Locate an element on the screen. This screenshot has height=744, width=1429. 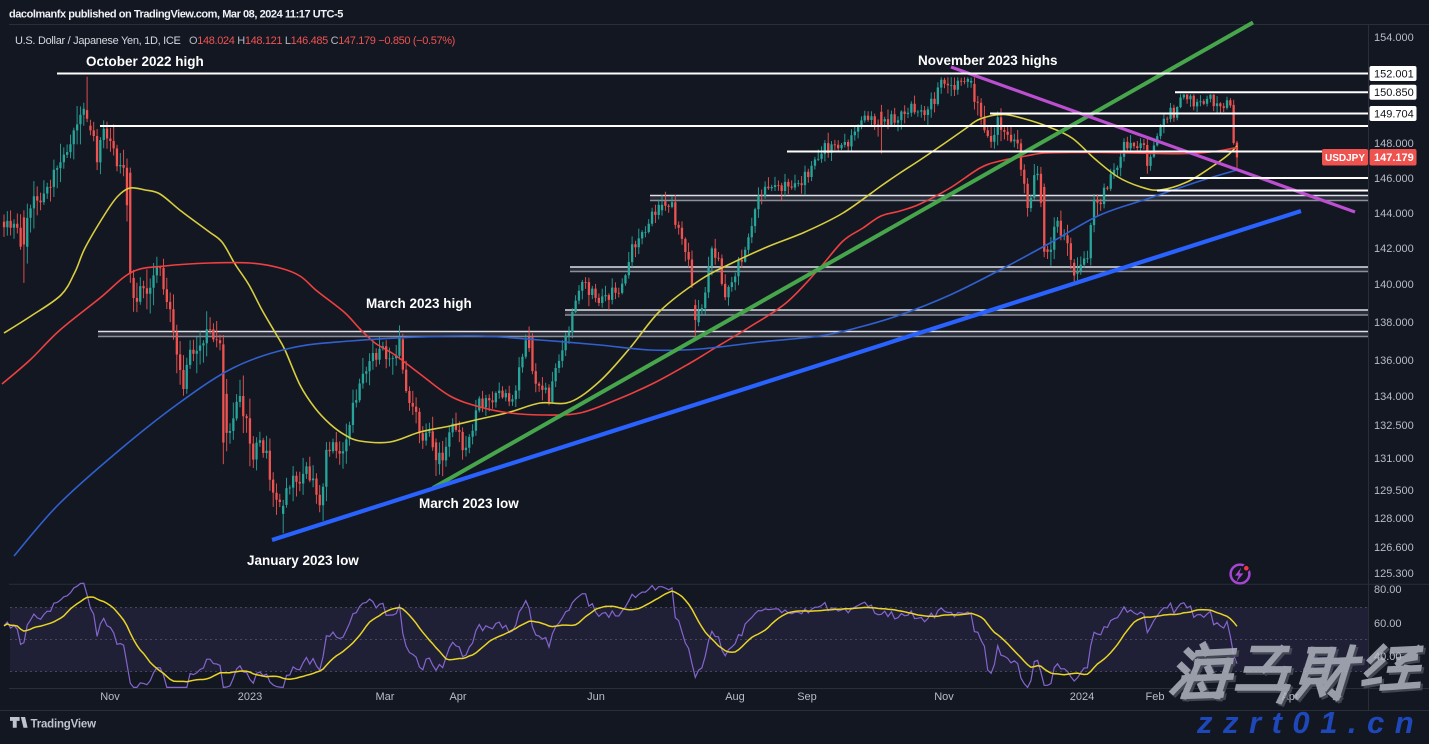
svg-text: 60.00 is located at coordinates (1388, 624).